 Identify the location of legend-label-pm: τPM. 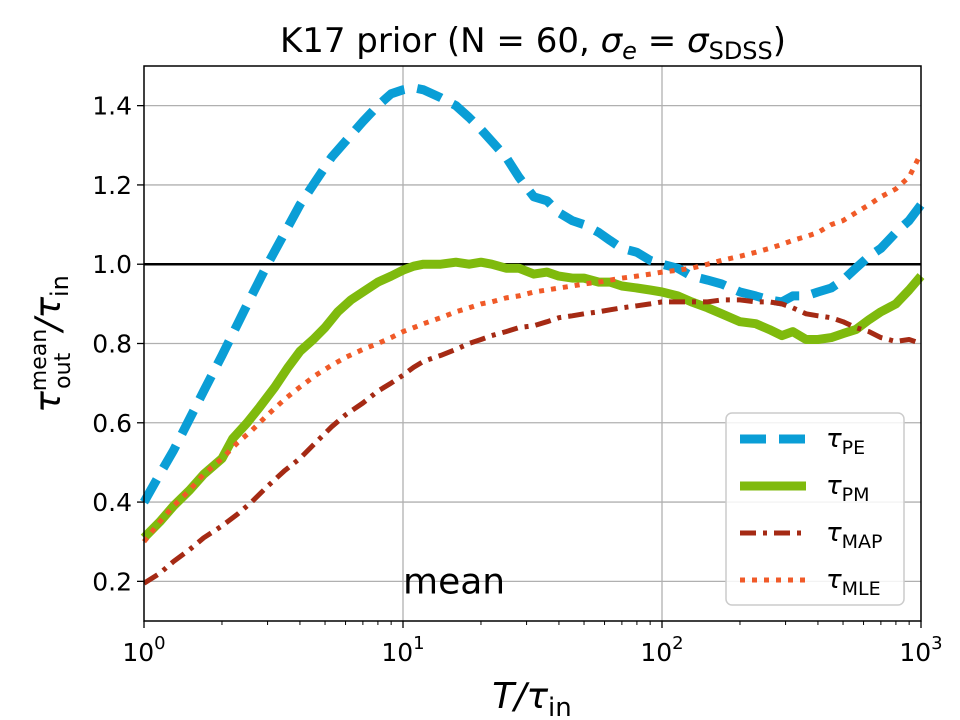
(848, 488).